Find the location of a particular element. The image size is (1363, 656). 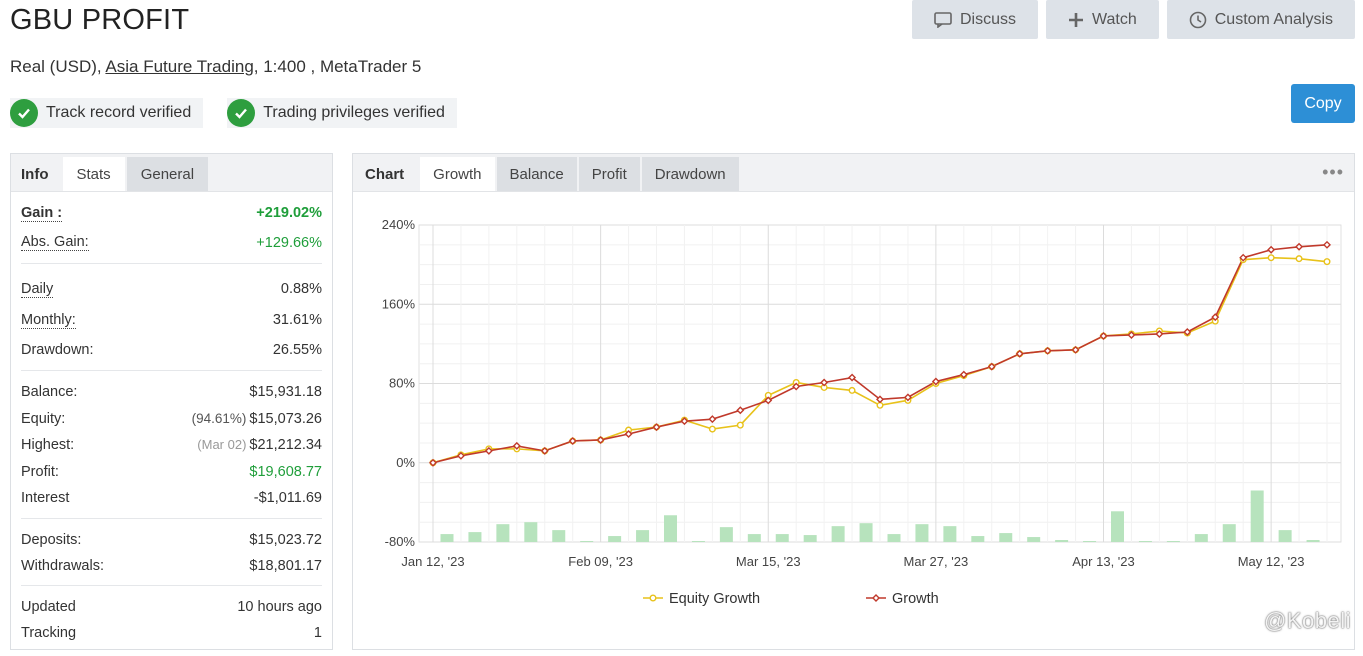

plus-icon is located at coordinates (1075, 19).